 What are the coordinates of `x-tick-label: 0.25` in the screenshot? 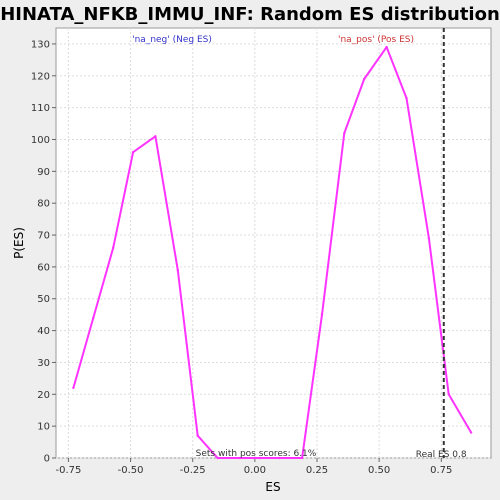 It's located at (317, 470).